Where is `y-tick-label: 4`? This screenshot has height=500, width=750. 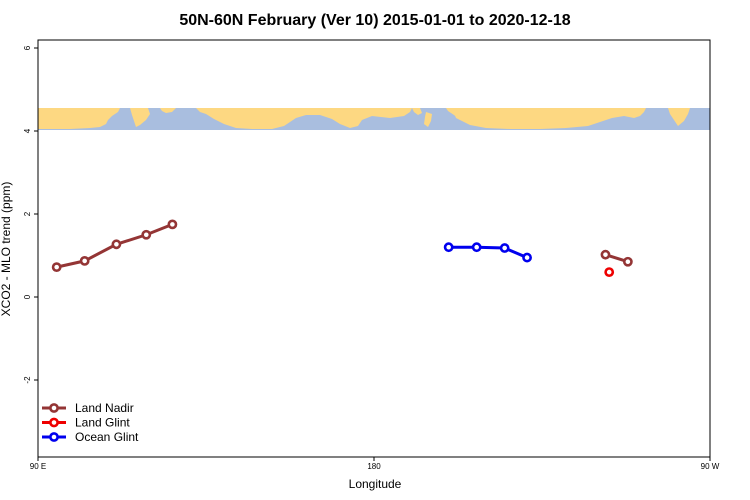
y-tick-label: 4 is located at coordinates (27, 130).